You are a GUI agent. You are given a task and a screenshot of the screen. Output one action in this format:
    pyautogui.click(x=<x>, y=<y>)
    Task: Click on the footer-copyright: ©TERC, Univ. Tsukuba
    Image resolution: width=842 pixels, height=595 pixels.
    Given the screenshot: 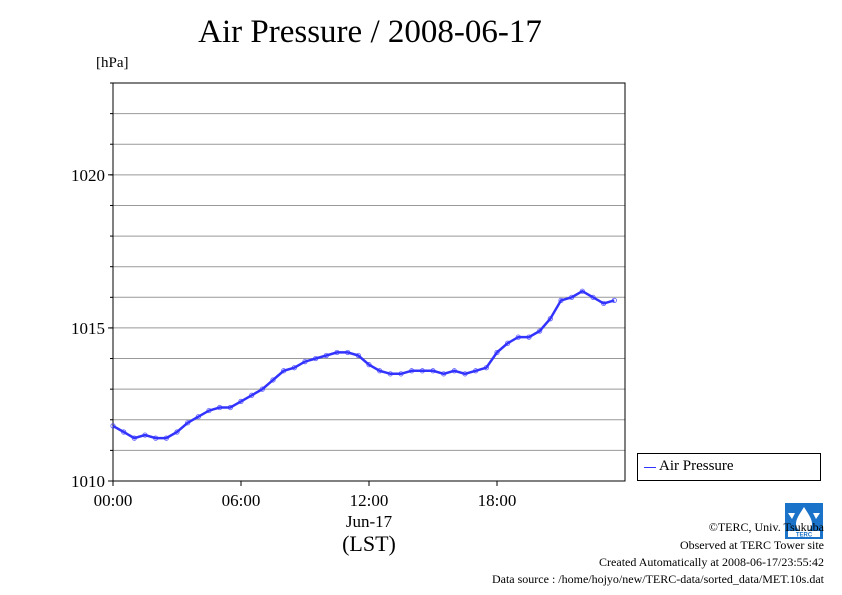 What is the action you would take?
    pyautogui.click(x=766, y=527)
    